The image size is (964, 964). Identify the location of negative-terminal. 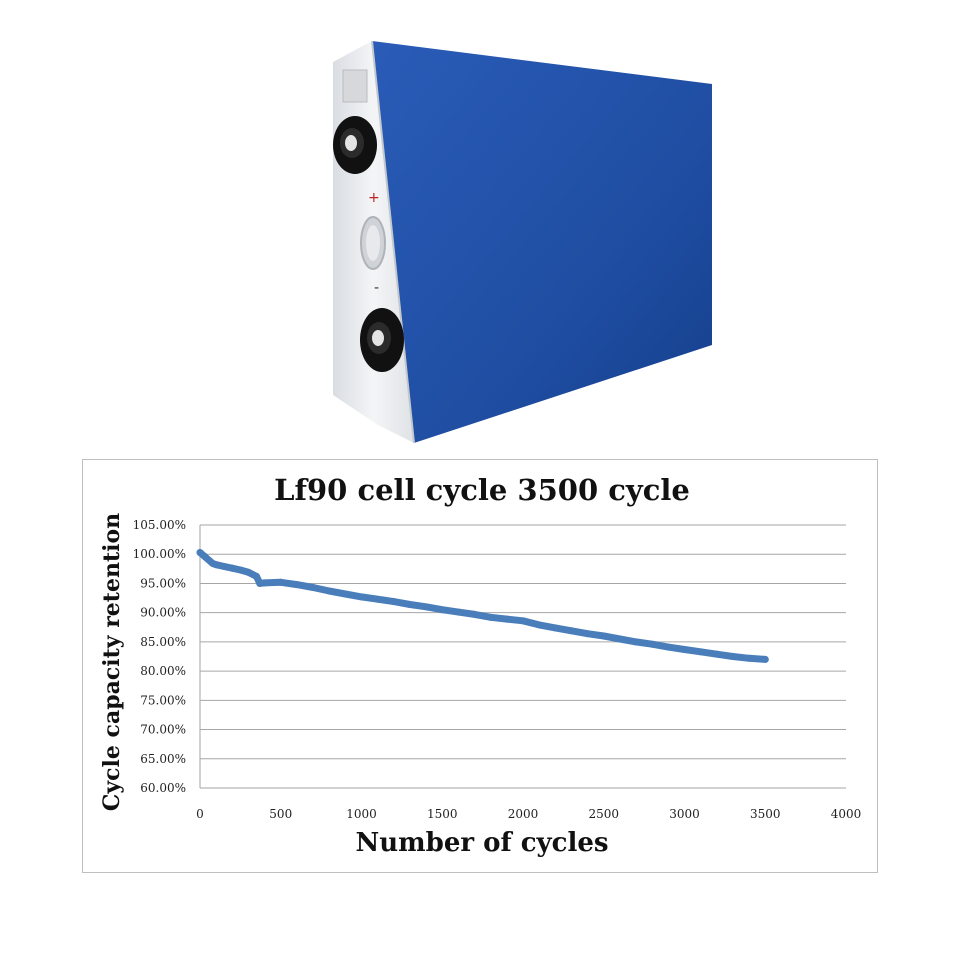
(382, 340).